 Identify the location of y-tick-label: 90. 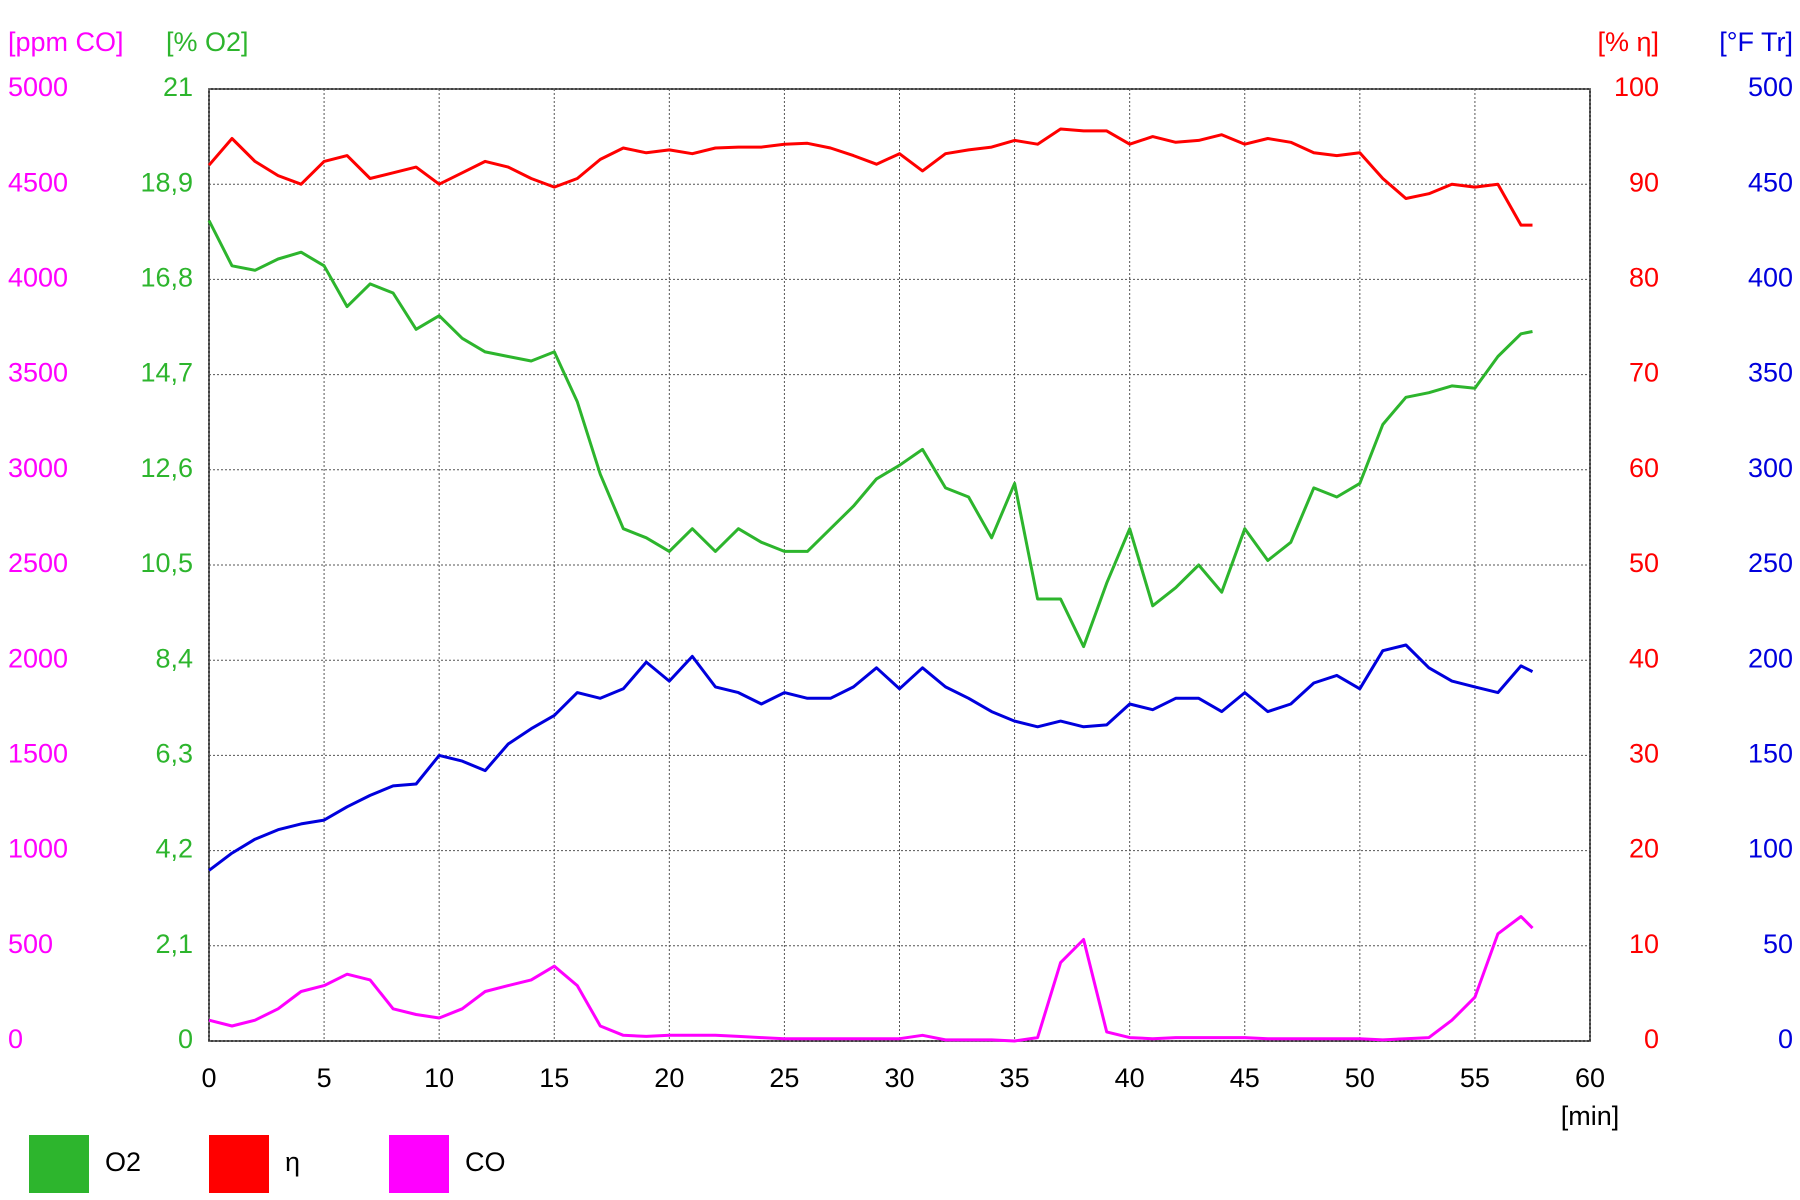
(1644, 182).